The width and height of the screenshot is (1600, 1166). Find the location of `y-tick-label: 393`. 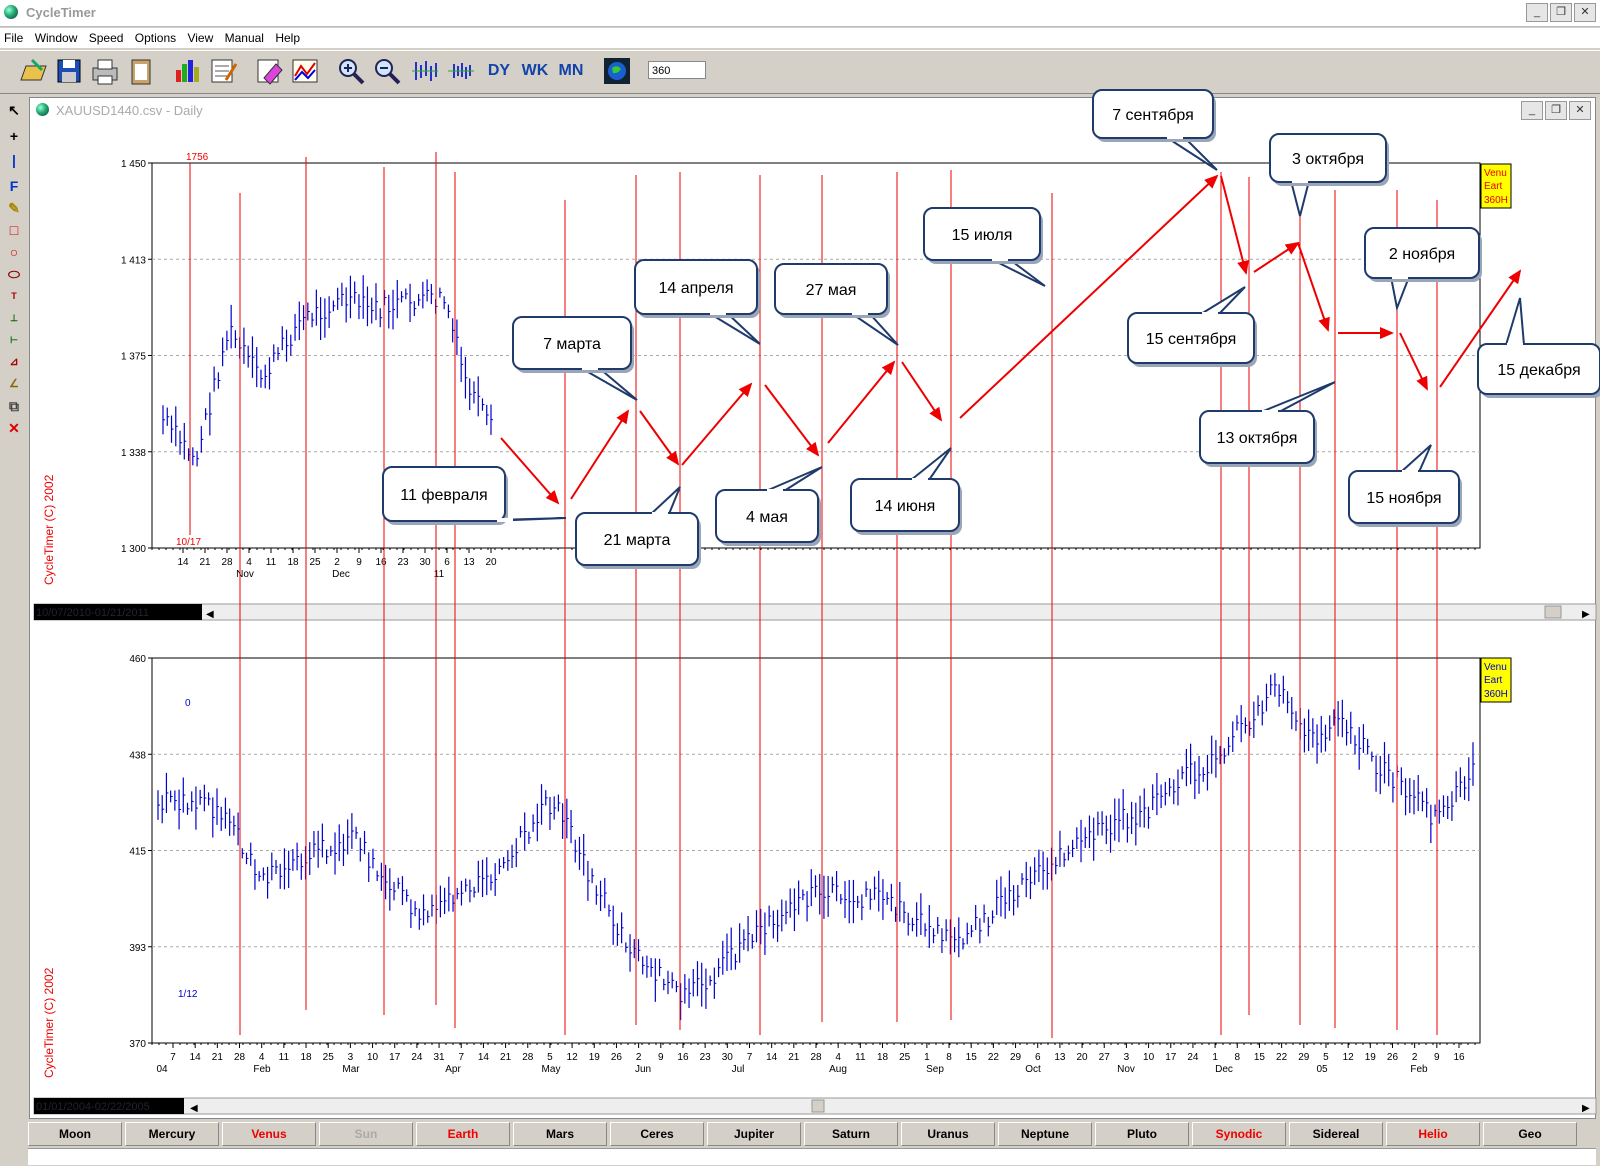

y-tick-label: 393 is located at coordinates (137, 948).